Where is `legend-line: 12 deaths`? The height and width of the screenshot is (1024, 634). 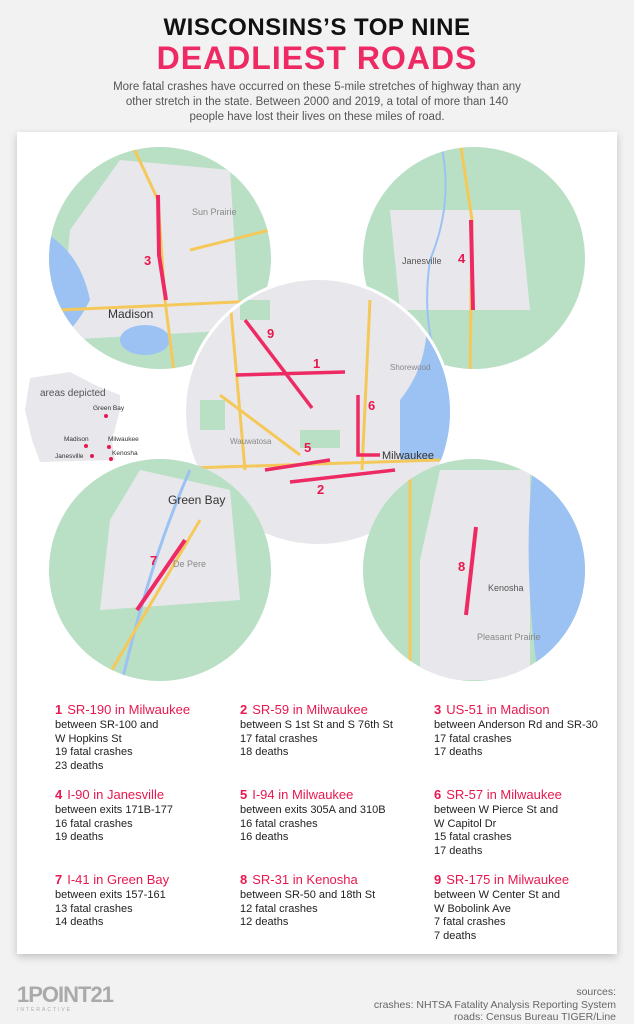 legend-line: 12 deaths is located at coordinates (264, 922).